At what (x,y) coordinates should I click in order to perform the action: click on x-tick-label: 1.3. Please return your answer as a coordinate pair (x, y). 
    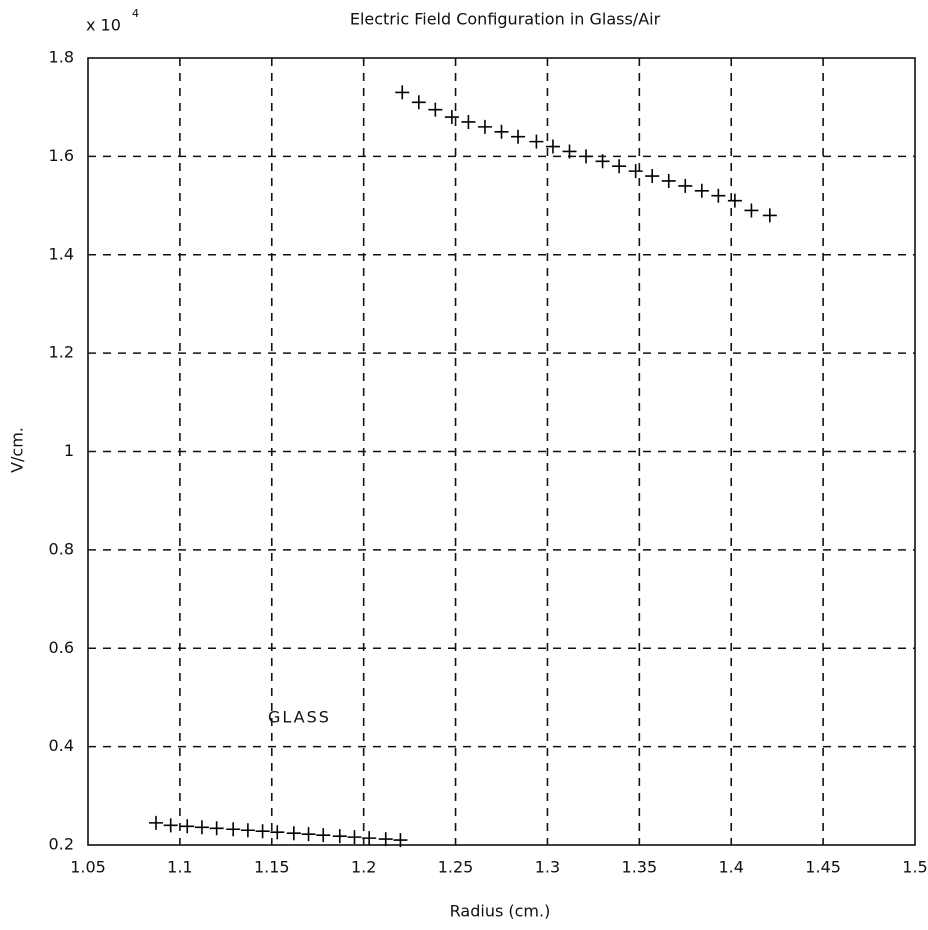
    Looking at the image, I should click on (547, 867).